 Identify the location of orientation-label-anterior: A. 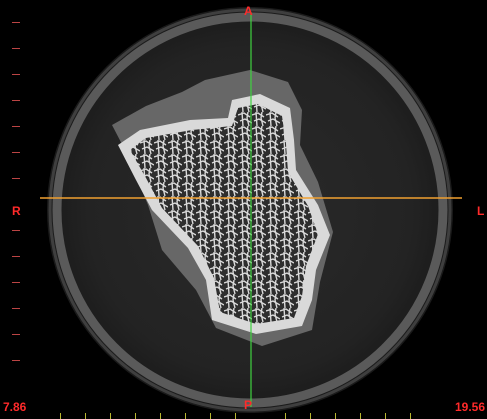
(248, 11).